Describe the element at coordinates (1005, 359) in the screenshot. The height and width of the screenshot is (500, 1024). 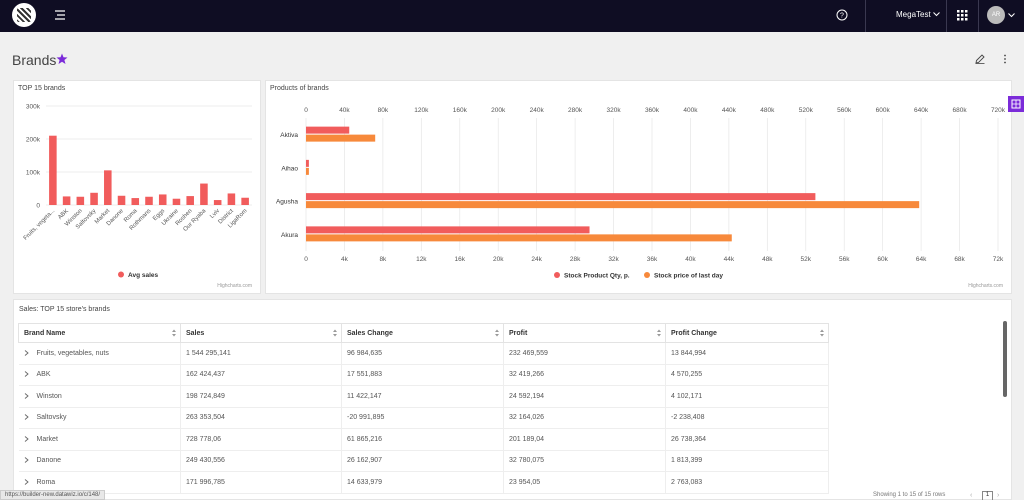
I see `table-scrollbar` at that location.